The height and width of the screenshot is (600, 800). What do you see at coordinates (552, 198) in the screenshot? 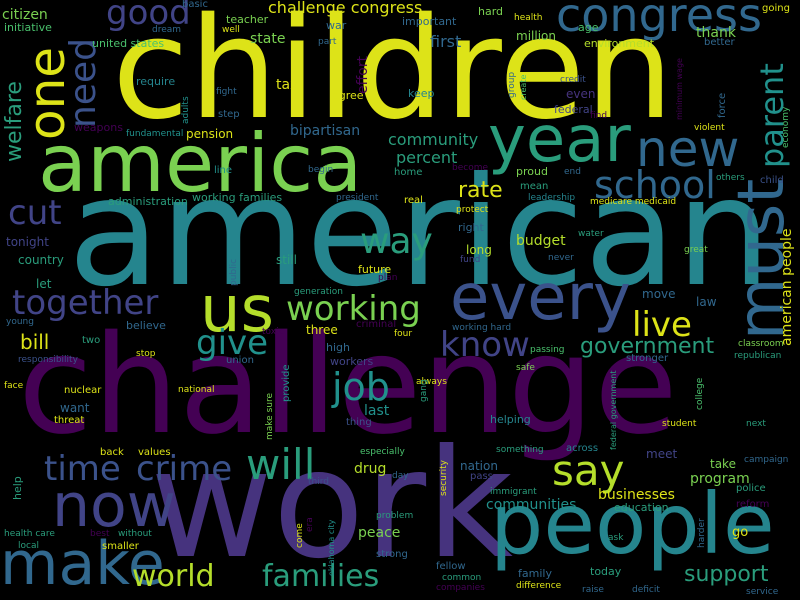
I see `word-leadership: leadership` at bounding box center [552, 198].